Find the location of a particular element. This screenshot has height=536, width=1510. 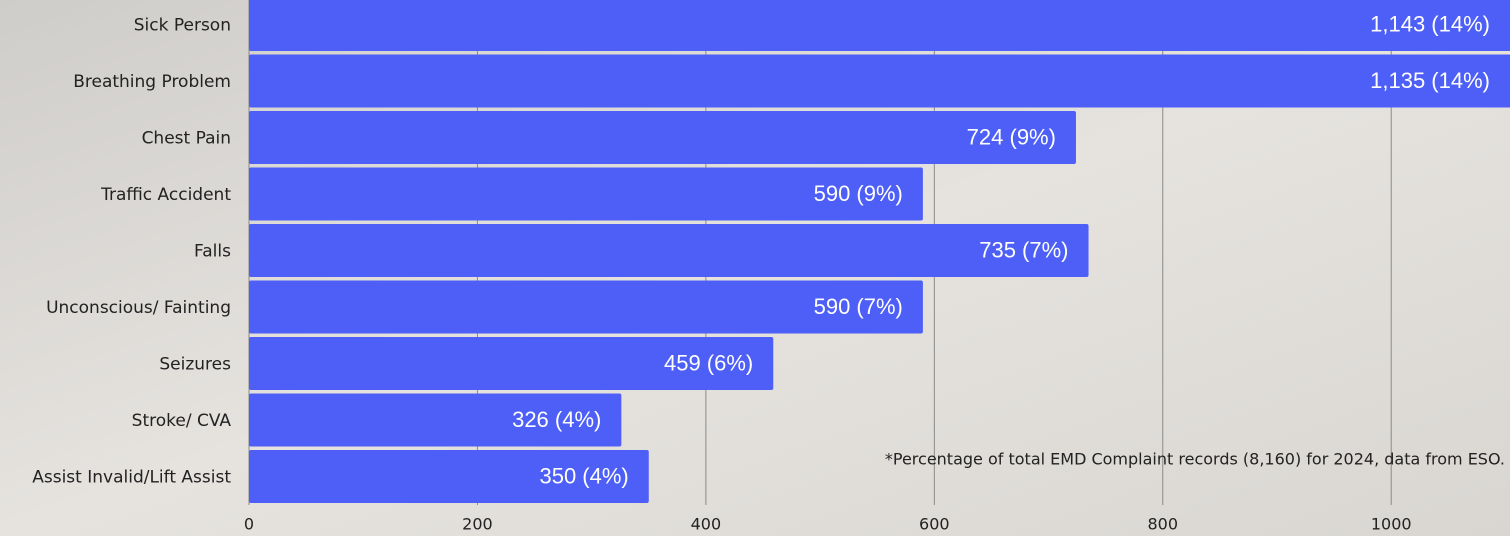

value-label: 724 (9%) is located at coordinates (1011, 136).